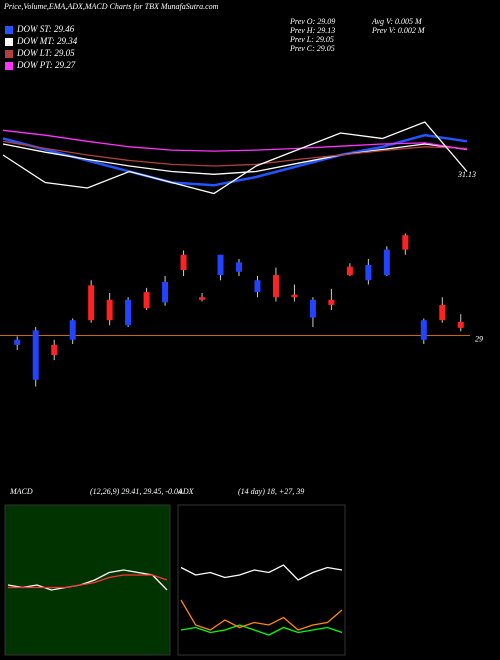  Describe the element at coordinates (46, 65) in the screenshot. I see `legend-label: DOW PT: 29.27` at that location.